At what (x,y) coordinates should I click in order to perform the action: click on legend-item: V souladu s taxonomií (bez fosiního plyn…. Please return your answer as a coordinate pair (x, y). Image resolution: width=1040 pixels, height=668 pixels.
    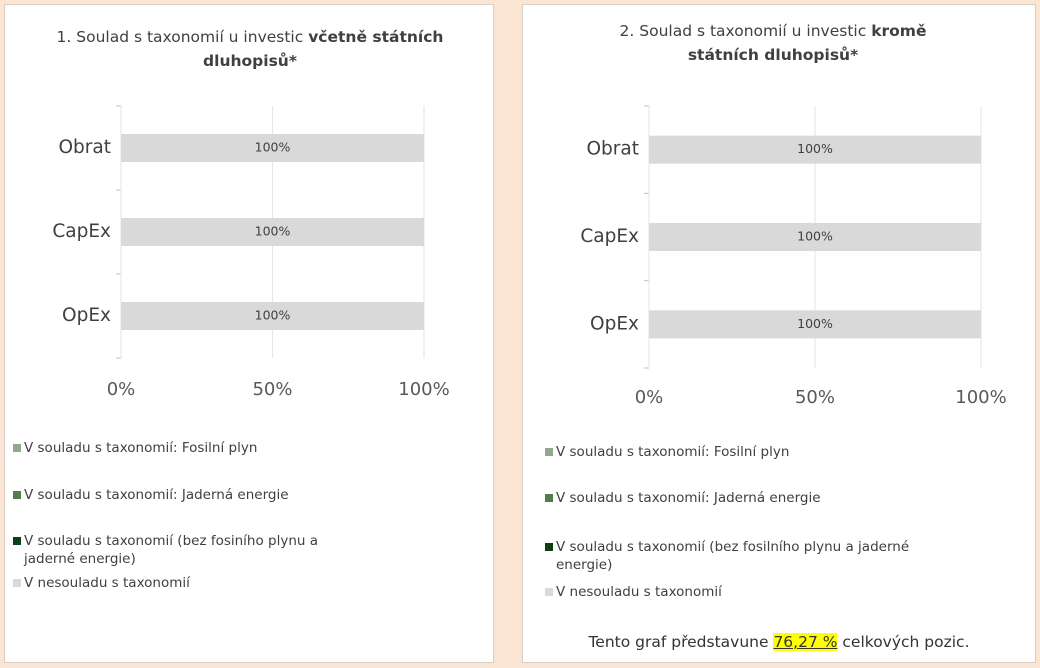
    Looking at the image, I should click on (188, 550).